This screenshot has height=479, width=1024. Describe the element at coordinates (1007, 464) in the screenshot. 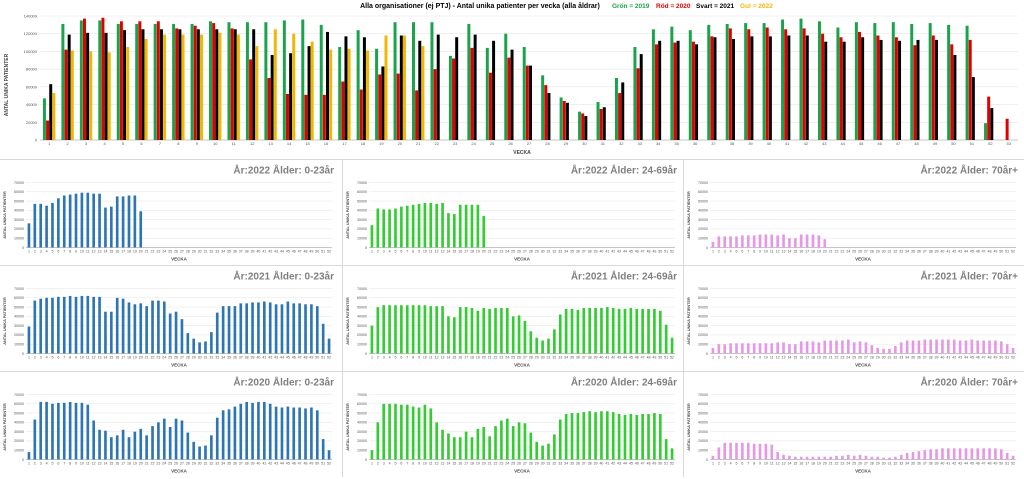

I see `x-tick-label: 51` at that location.